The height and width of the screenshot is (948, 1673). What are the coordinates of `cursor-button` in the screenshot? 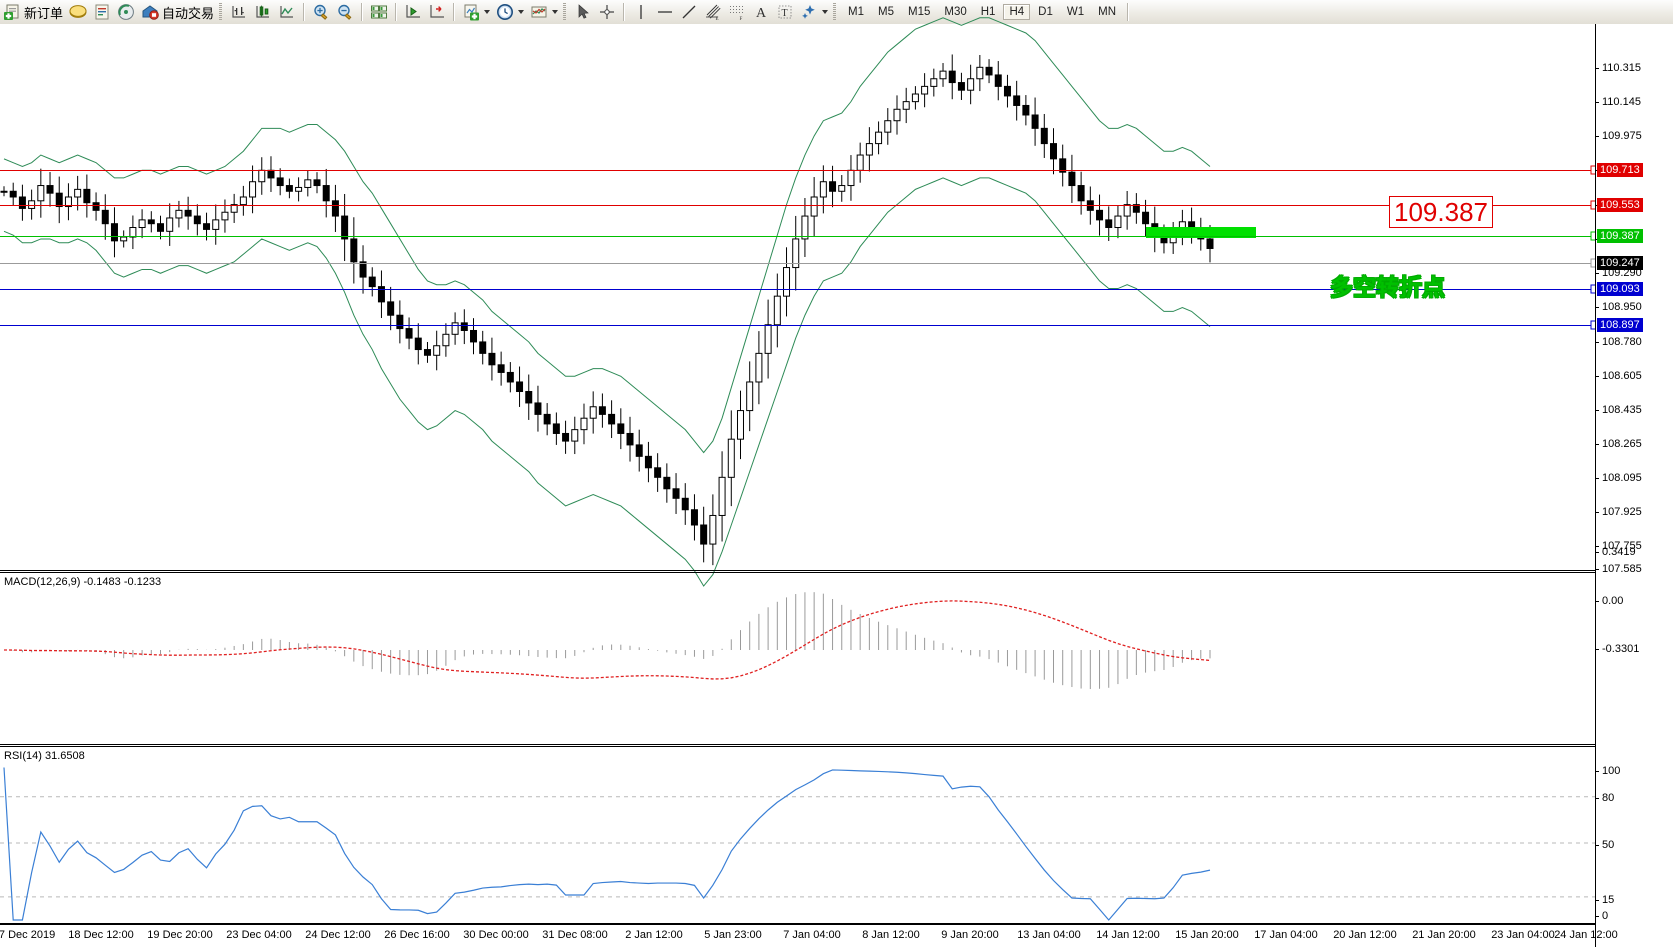 It's located at (583, 12).